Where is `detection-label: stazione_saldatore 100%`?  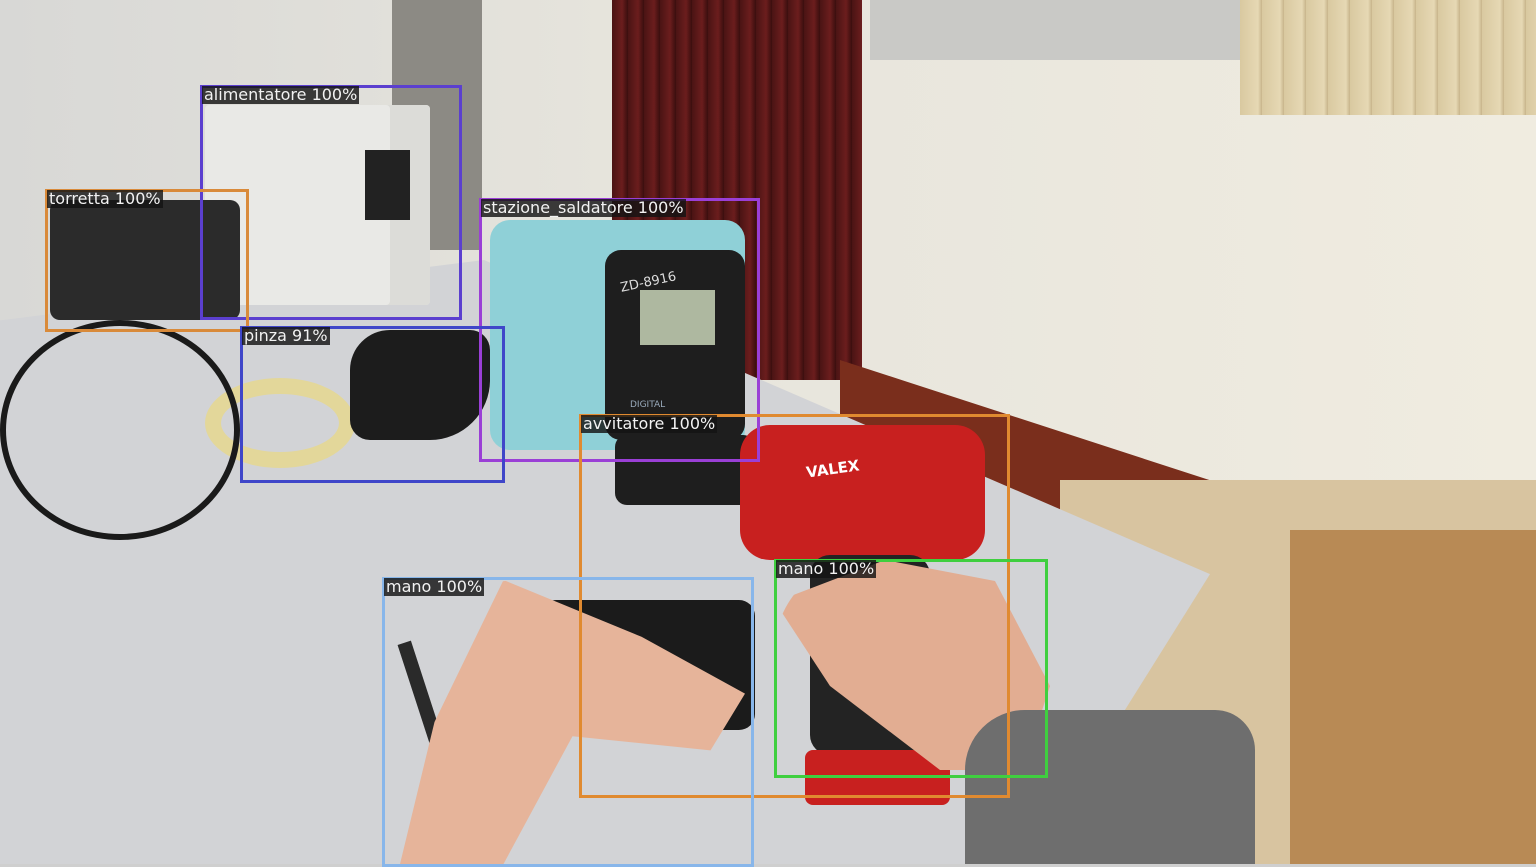 detection-label: stazione_saldatore 100% is located at coordinates (583, 207).